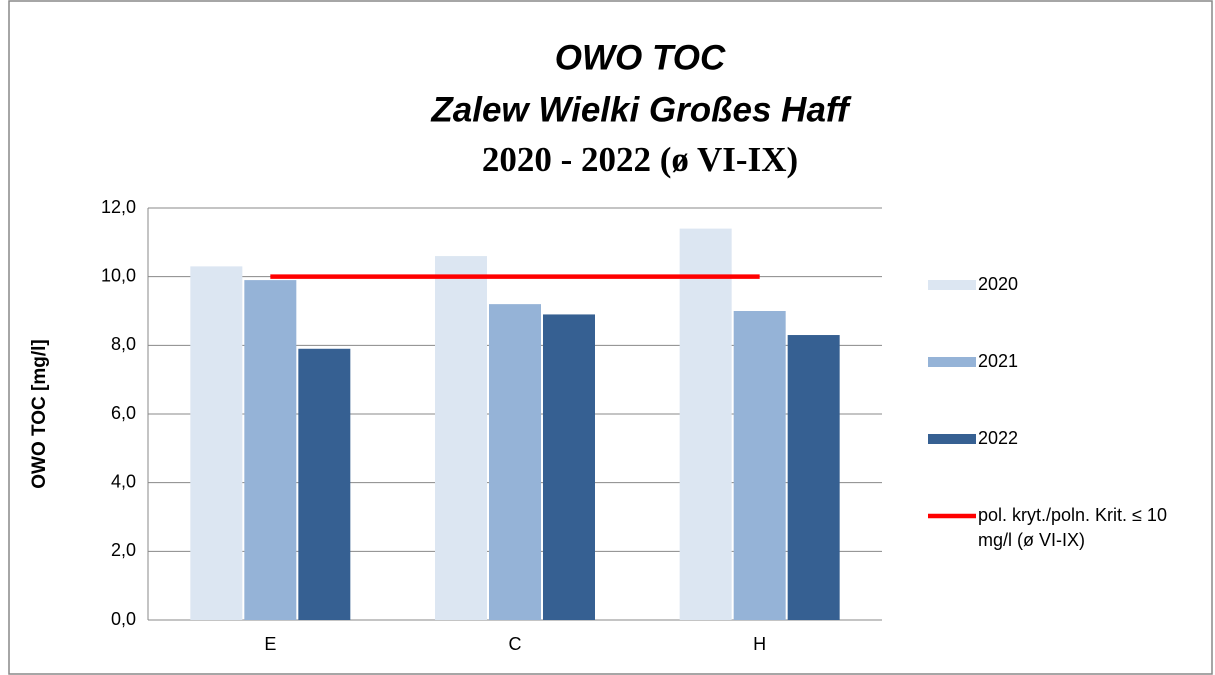  I want to click on y-tick-label: 8,0, so click(123, 344).